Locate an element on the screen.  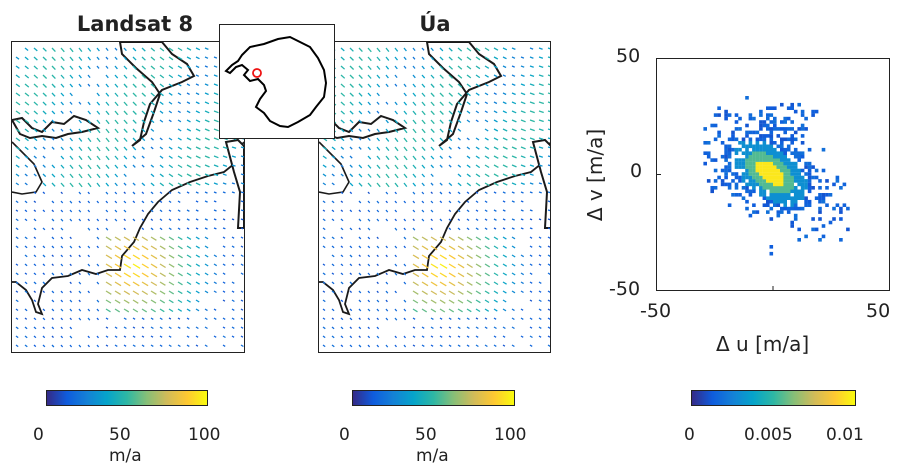
right-colorbar is located at coordinates (773, 398).